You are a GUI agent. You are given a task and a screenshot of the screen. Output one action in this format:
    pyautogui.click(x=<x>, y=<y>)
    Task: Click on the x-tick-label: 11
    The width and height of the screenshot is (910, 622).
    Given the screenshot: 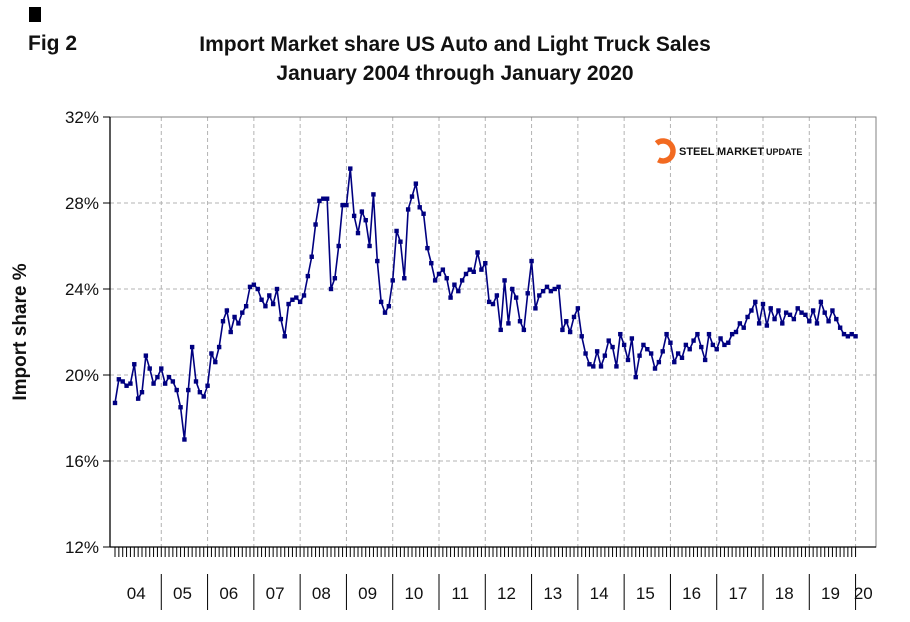 What is the action you would take?
    pyautogui.click(x=460, y=593)
    